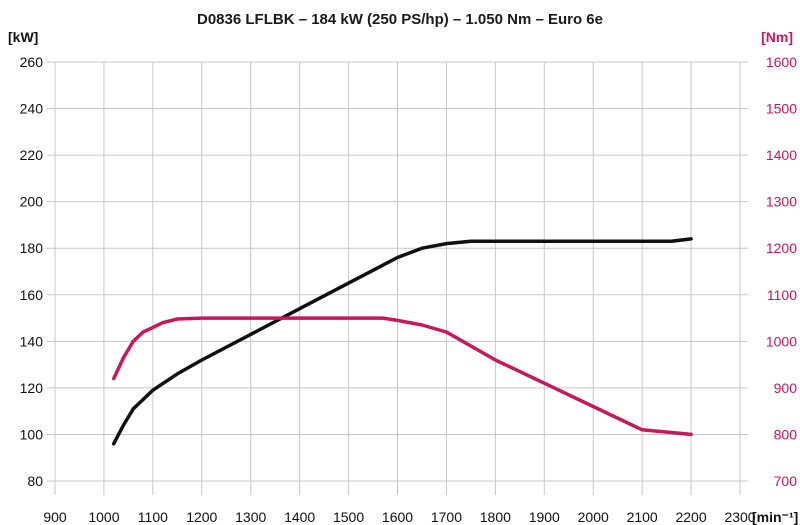 The width and height of the screenshot is (800, 525). I want to click on left-y-tick-label: 120, so click(32, 388).